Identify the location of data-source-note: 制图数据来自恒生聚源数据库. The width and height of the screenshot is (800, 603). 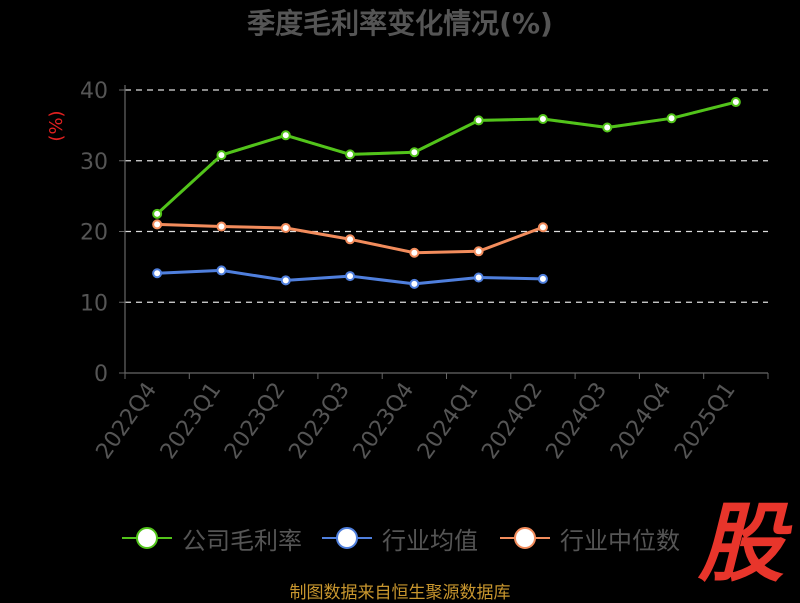
(400, 593).